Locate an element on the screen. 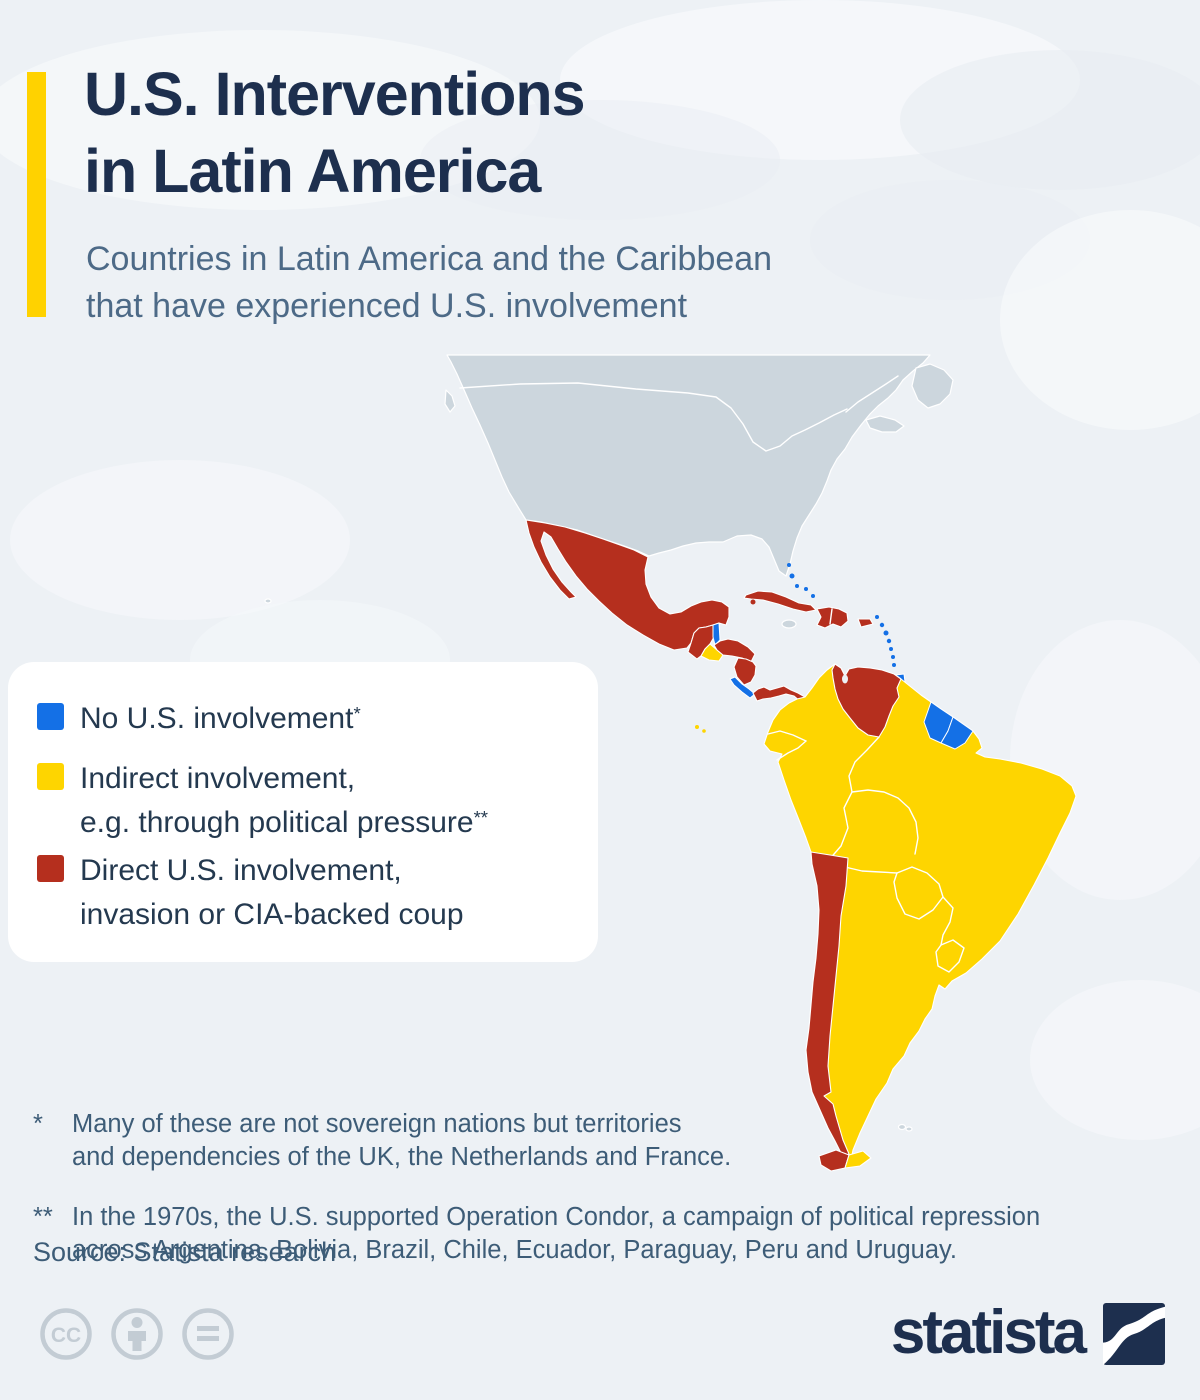  legend-swatch-blue is located at coordinates (50, 716).